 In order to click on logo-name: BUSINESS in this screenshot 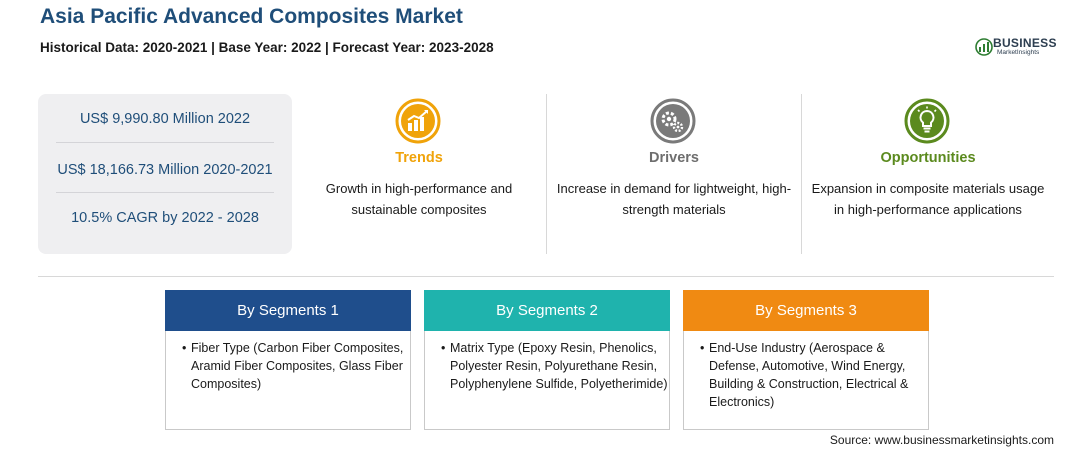, I will do `click(1025, 43)`.